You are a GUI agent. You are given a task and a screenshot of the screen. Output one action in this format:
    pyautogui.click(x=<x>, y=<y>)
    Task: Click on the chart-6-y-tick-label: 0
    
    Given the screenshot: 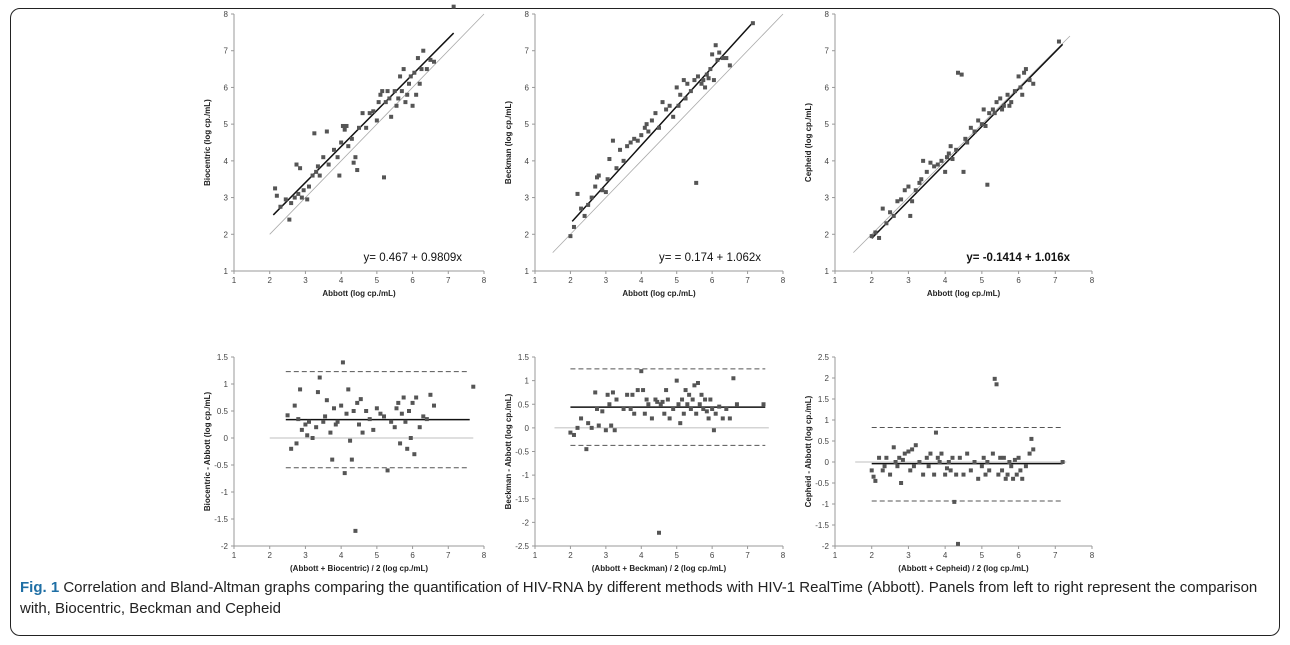 What is the action you would take?
    pyautogui.click(x=827, y=462)
    